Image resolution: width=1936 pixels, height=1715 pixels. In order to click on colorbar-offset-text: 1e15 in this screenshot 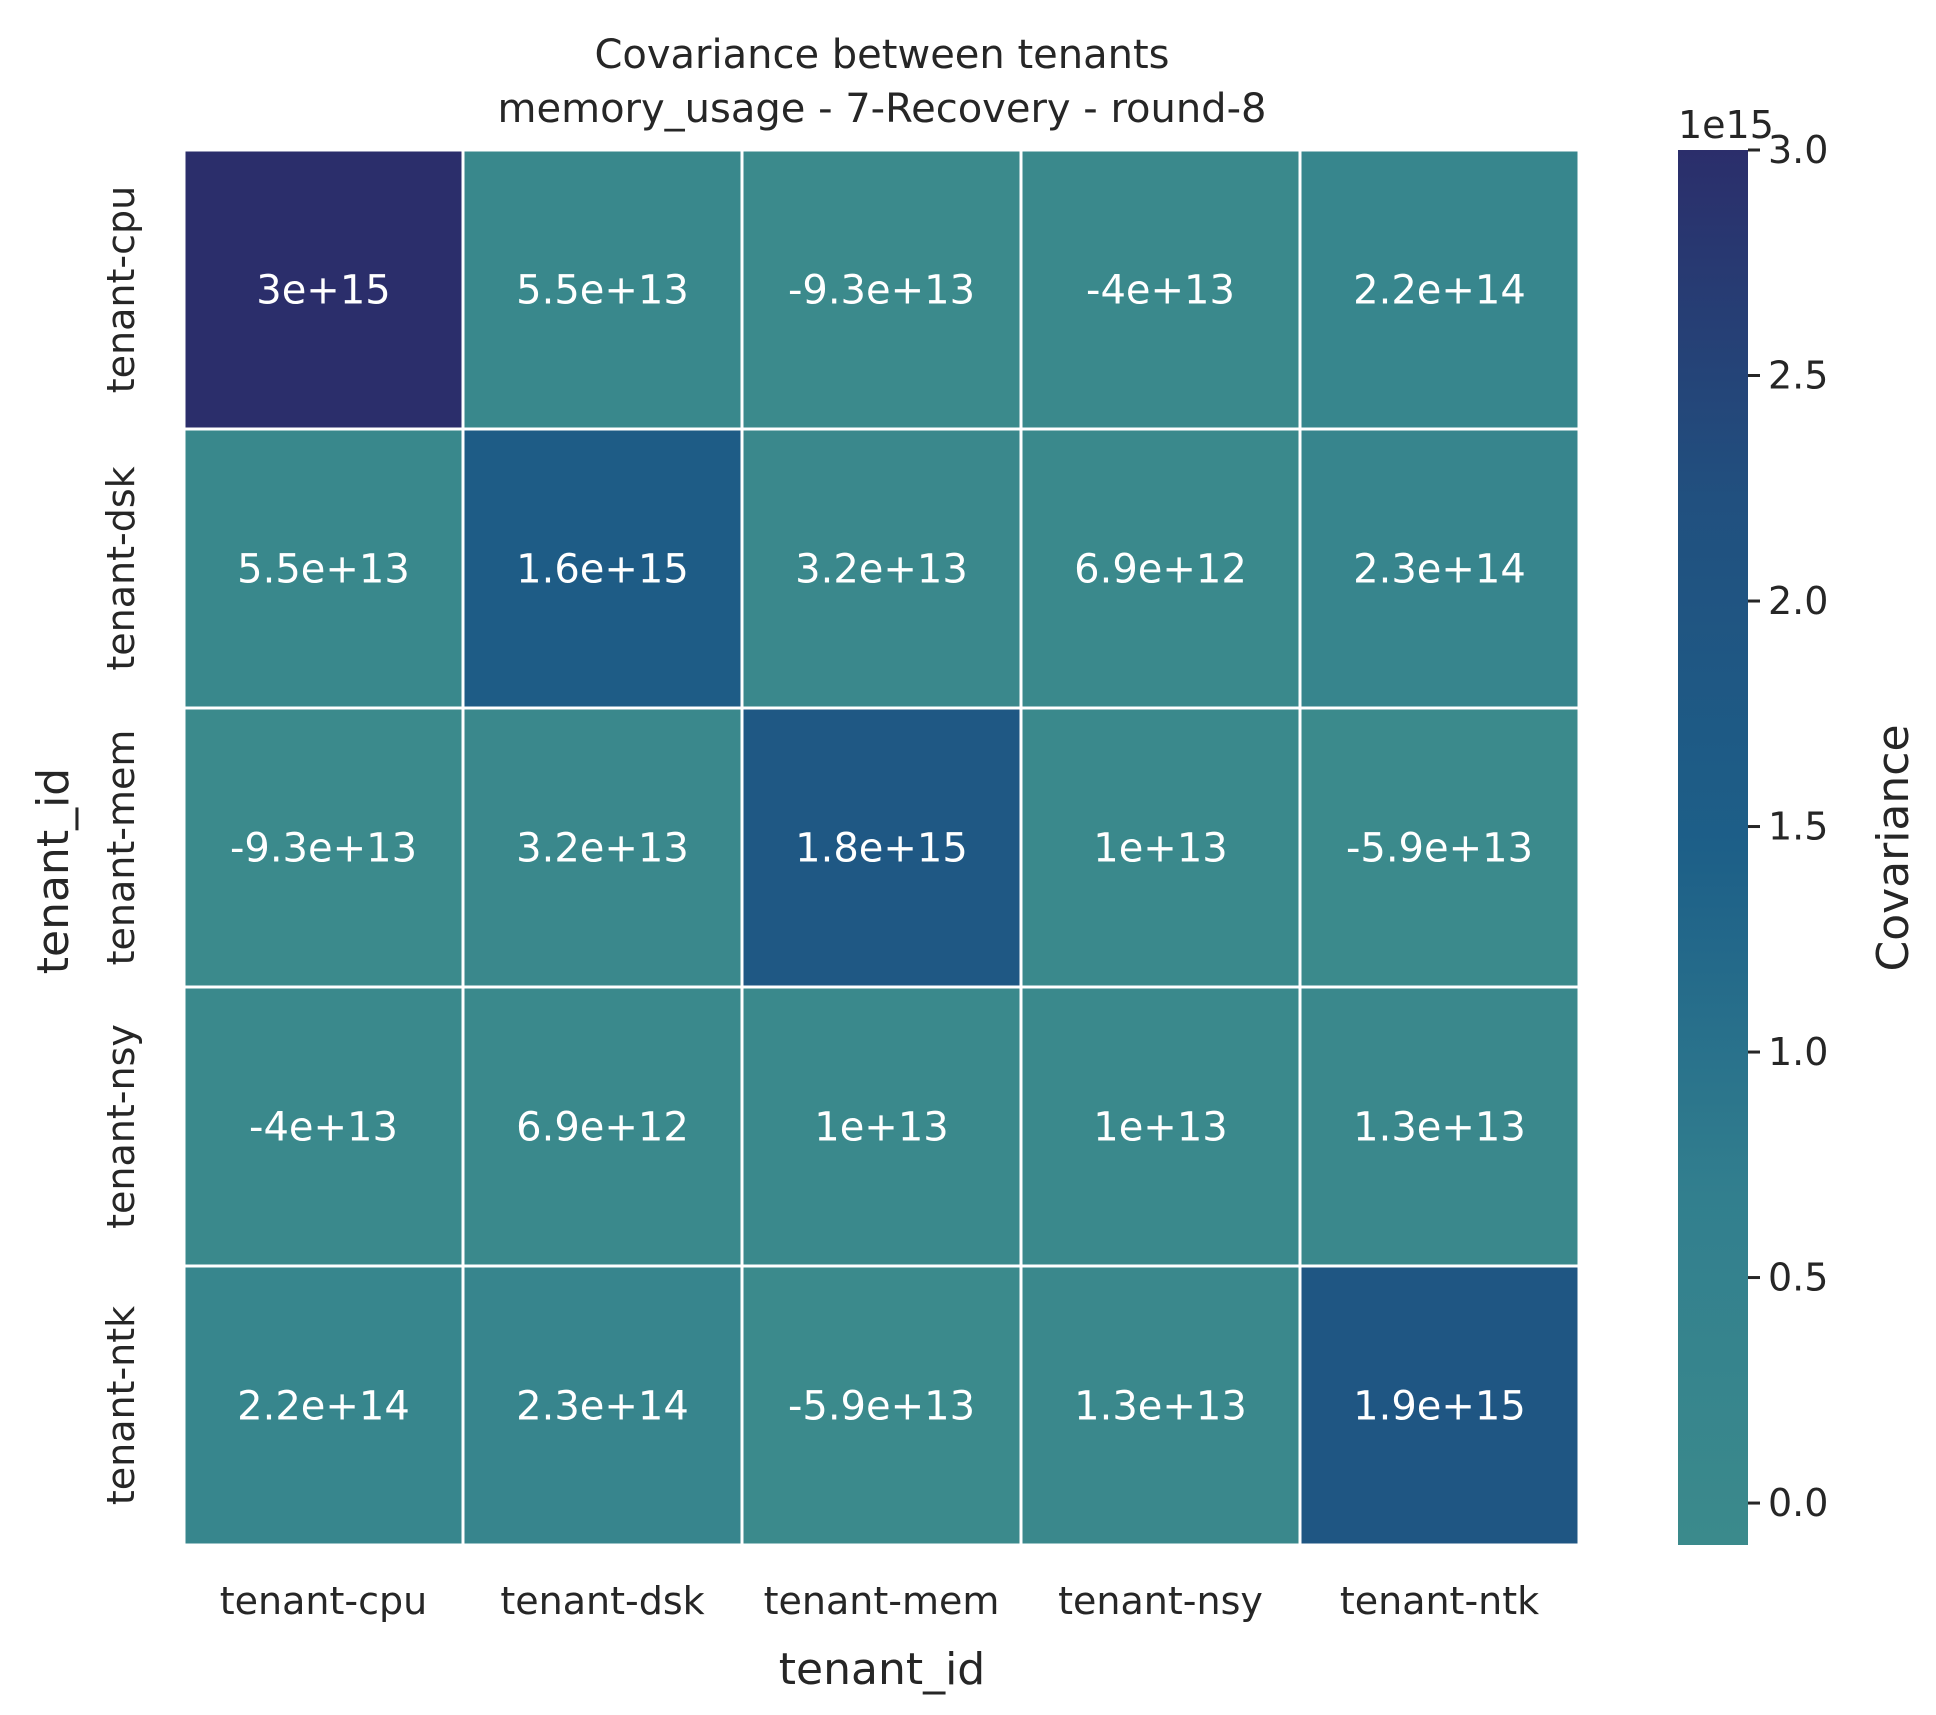, I will do `click(1726, 125)`.